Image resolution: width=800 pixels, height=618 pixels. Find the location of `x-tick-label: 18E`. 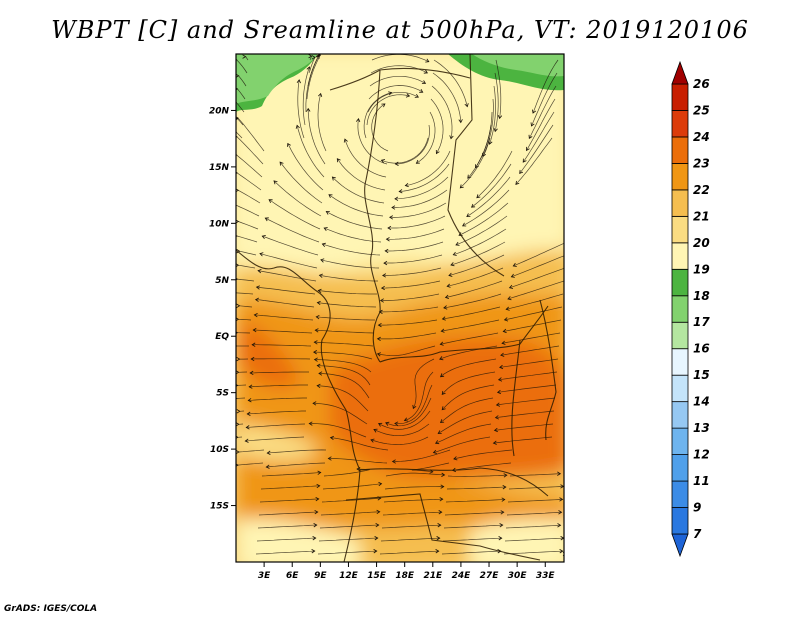

x-tick-label: 18E is located at coordinates (405, 576).